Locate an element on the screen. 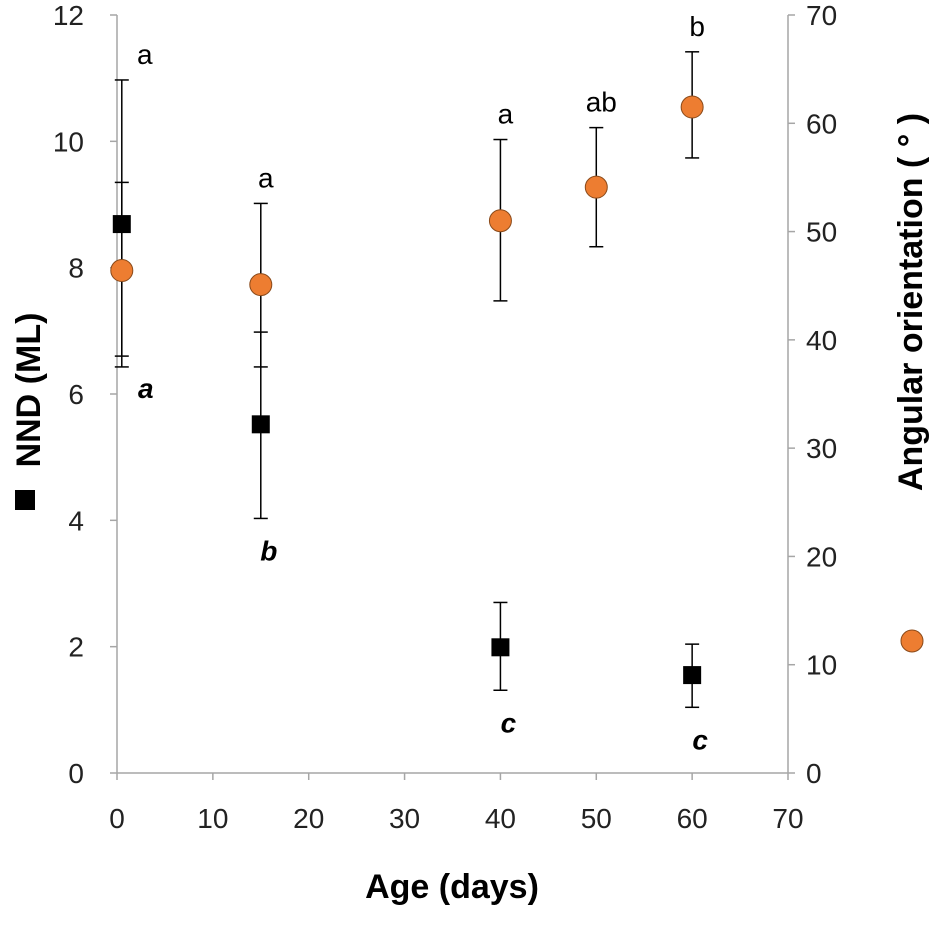 Image resolution: width=950 pixels, height=933 pixels. x-tick-label: 40 is located at coordinates (500, 818).